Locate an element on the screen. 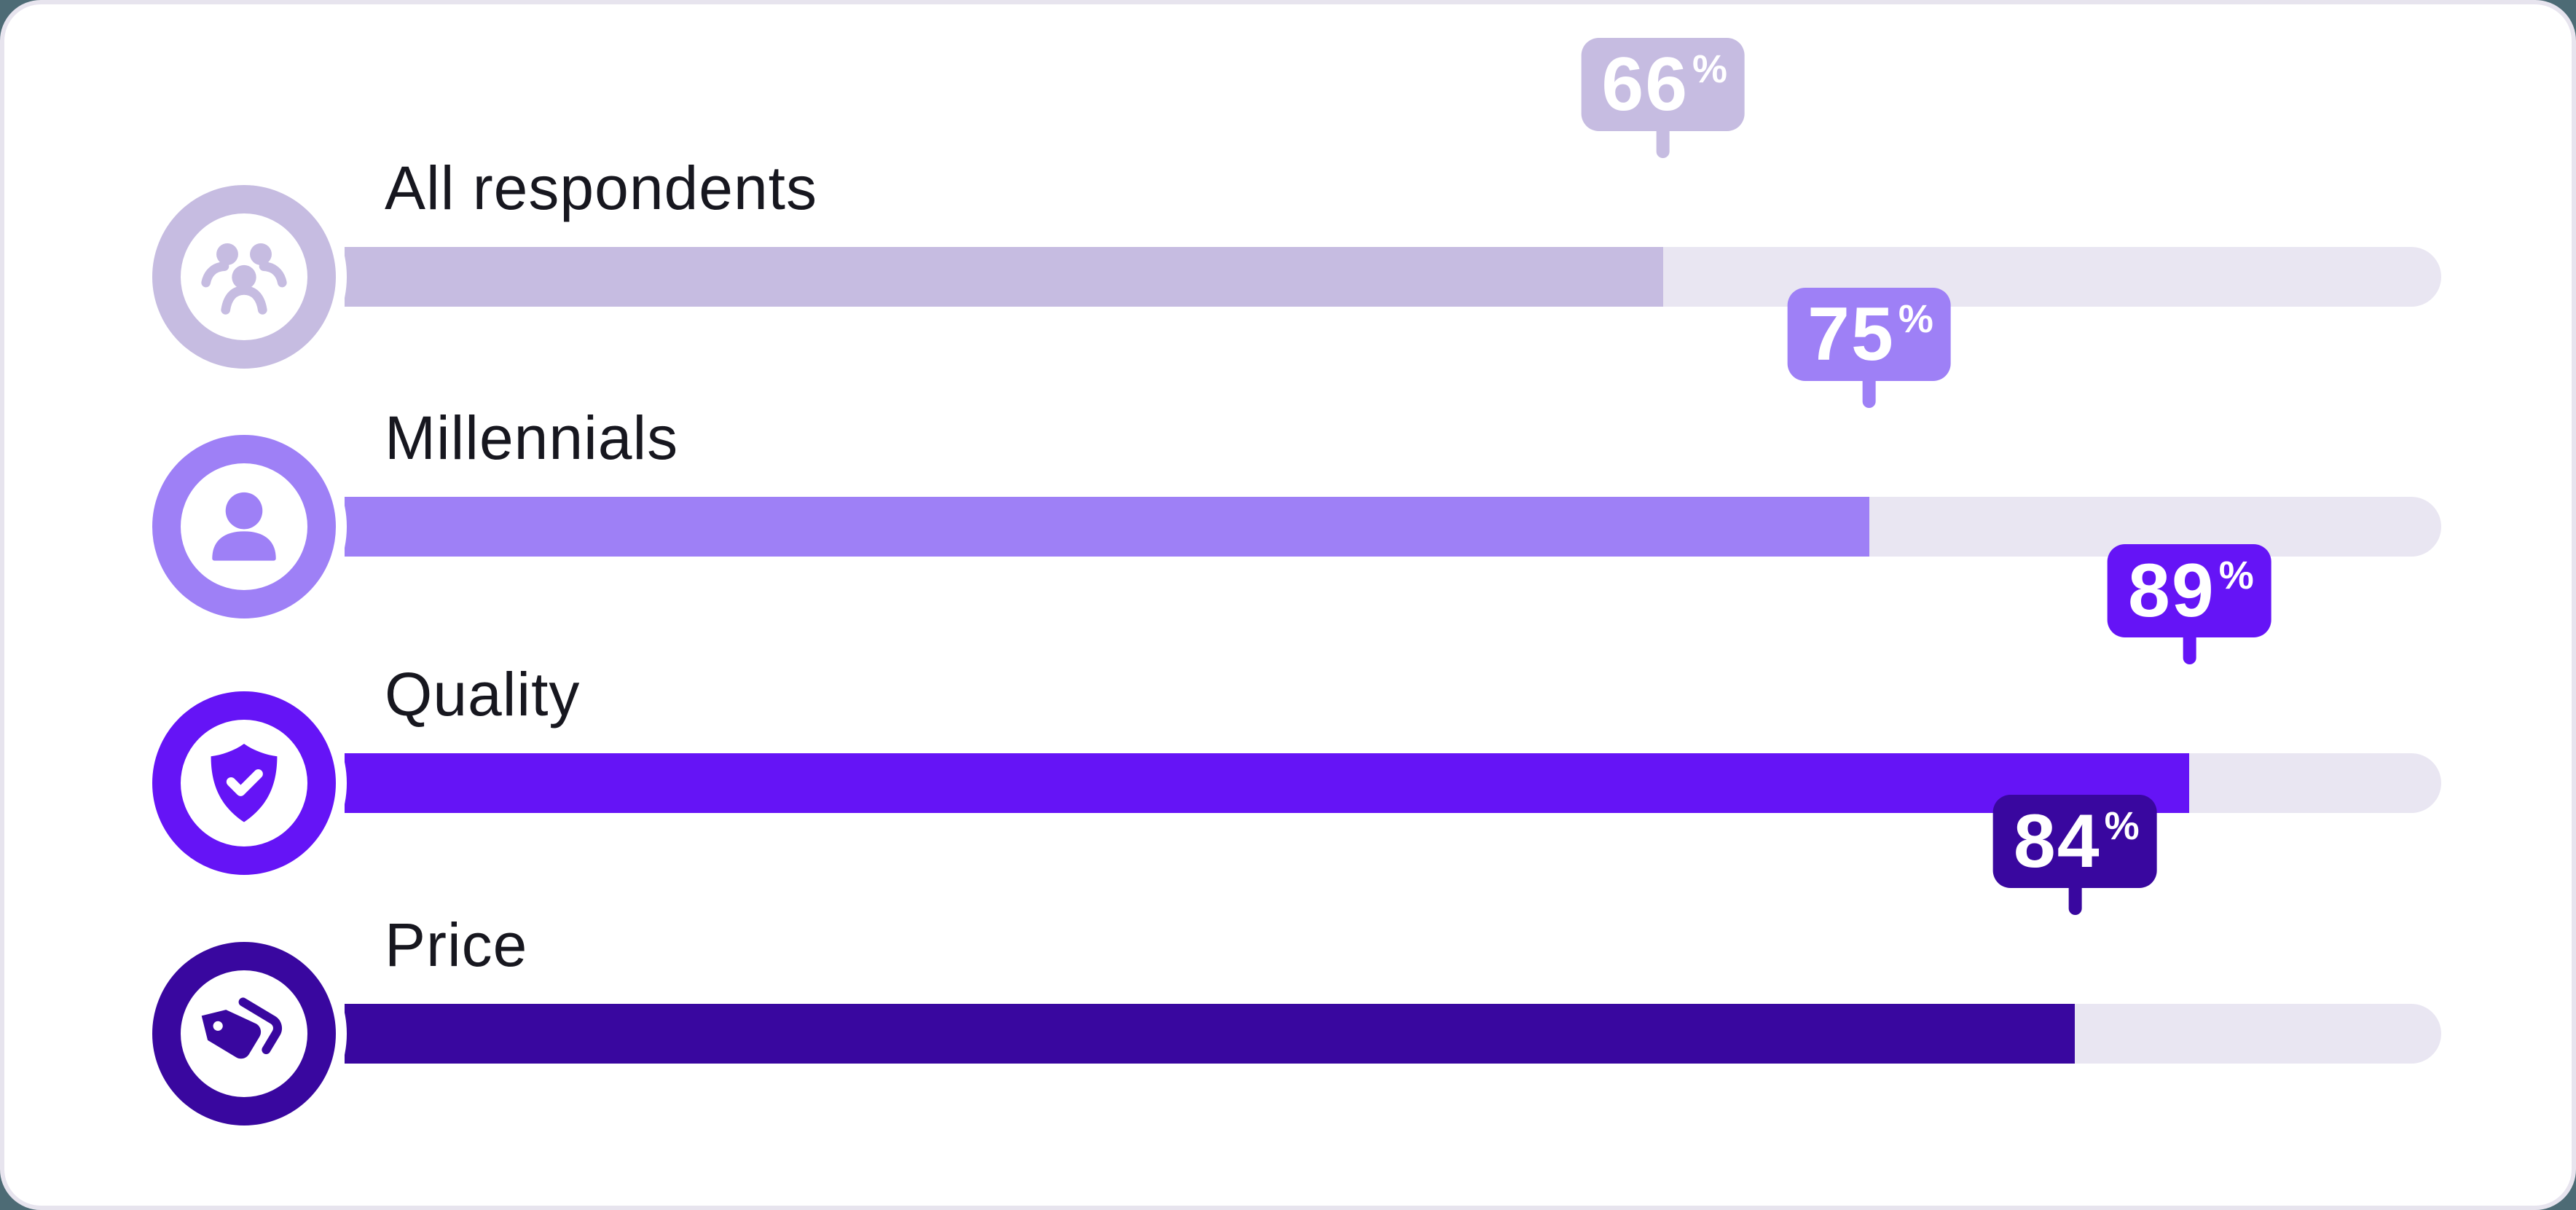 The height and width of the screenshot is (1210, 2576). people-group-icon is located at coordinates (244, 277).